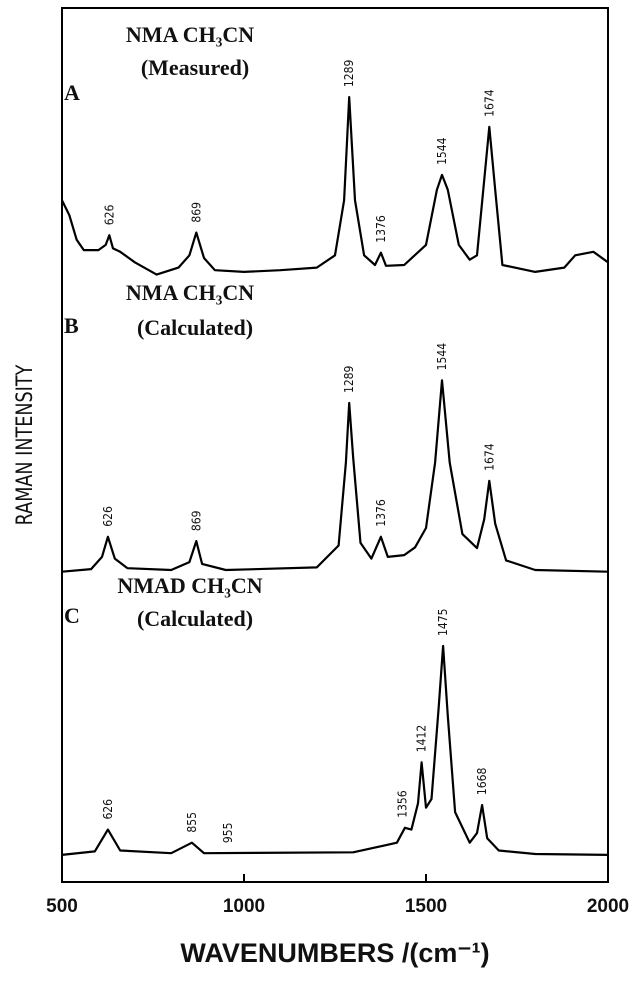 This screenshot has width=638, height=988. I want to click on panel-letter: C, so click(72, 615).